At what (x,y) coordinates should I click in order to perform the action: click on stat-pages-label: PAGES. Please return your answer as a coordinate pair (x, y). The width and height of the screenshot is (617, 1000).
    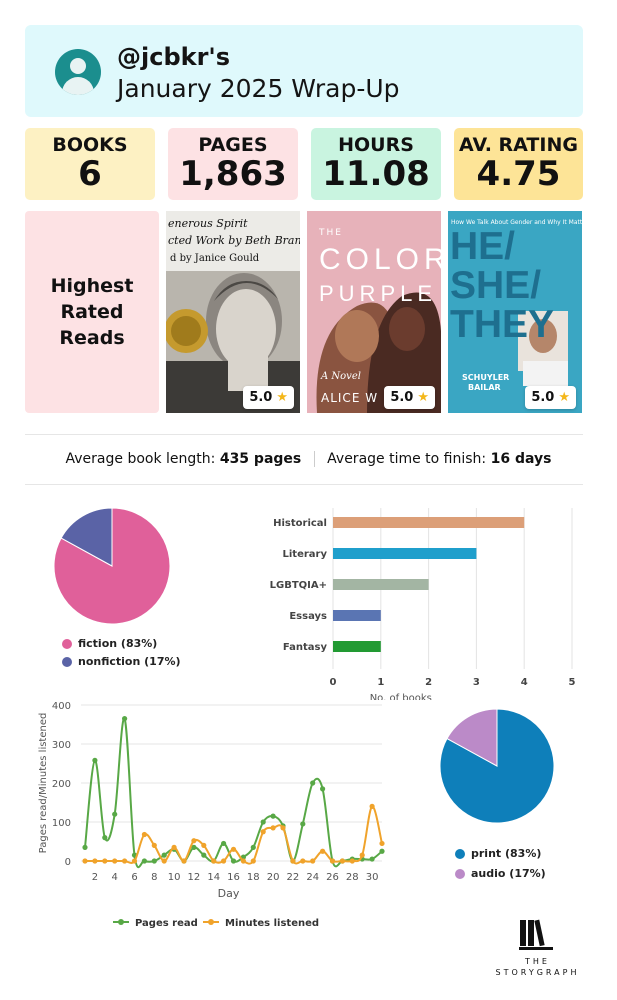
    Looking at the image, I should click on (233, 145).